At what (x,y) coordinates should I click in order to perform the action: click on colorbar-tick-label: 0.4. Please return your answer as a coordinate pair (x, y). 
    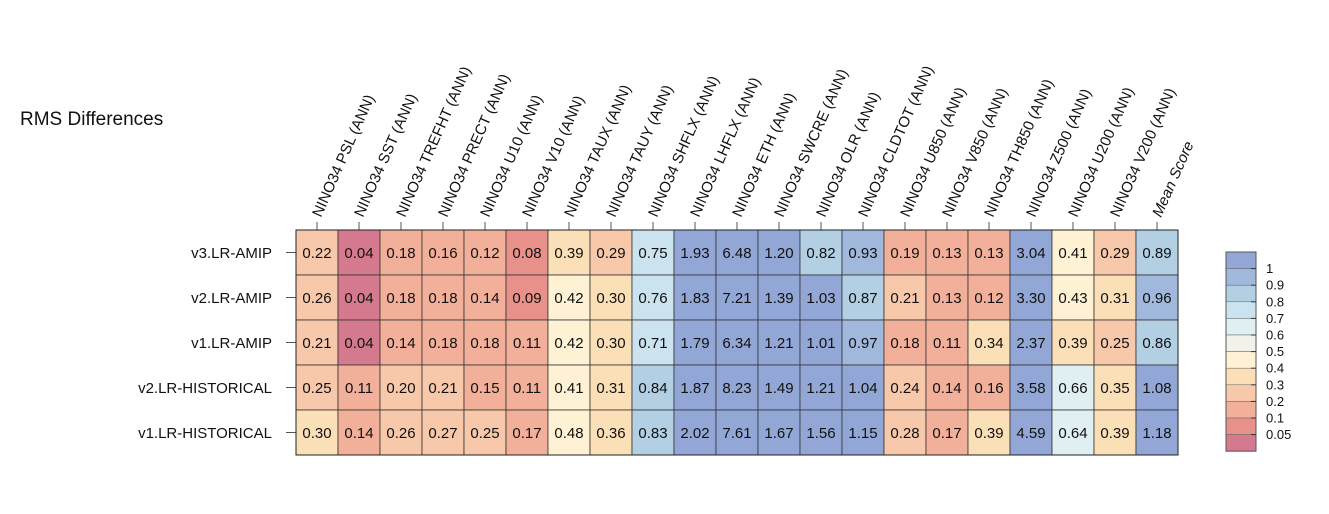
    Looking at the image, I should click on (1275, 368).